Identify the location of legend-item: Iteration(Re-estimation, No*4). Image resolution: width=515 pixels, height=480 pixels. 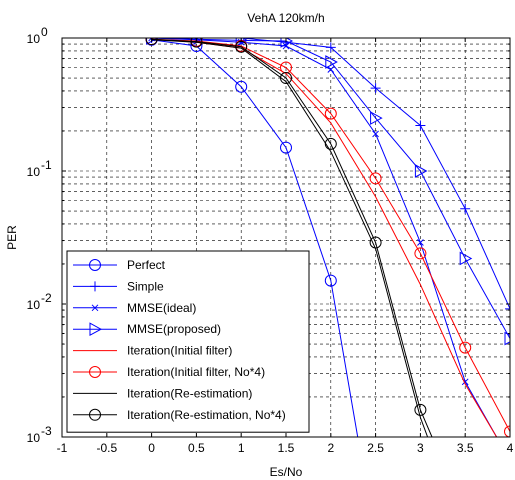
(179, 415).